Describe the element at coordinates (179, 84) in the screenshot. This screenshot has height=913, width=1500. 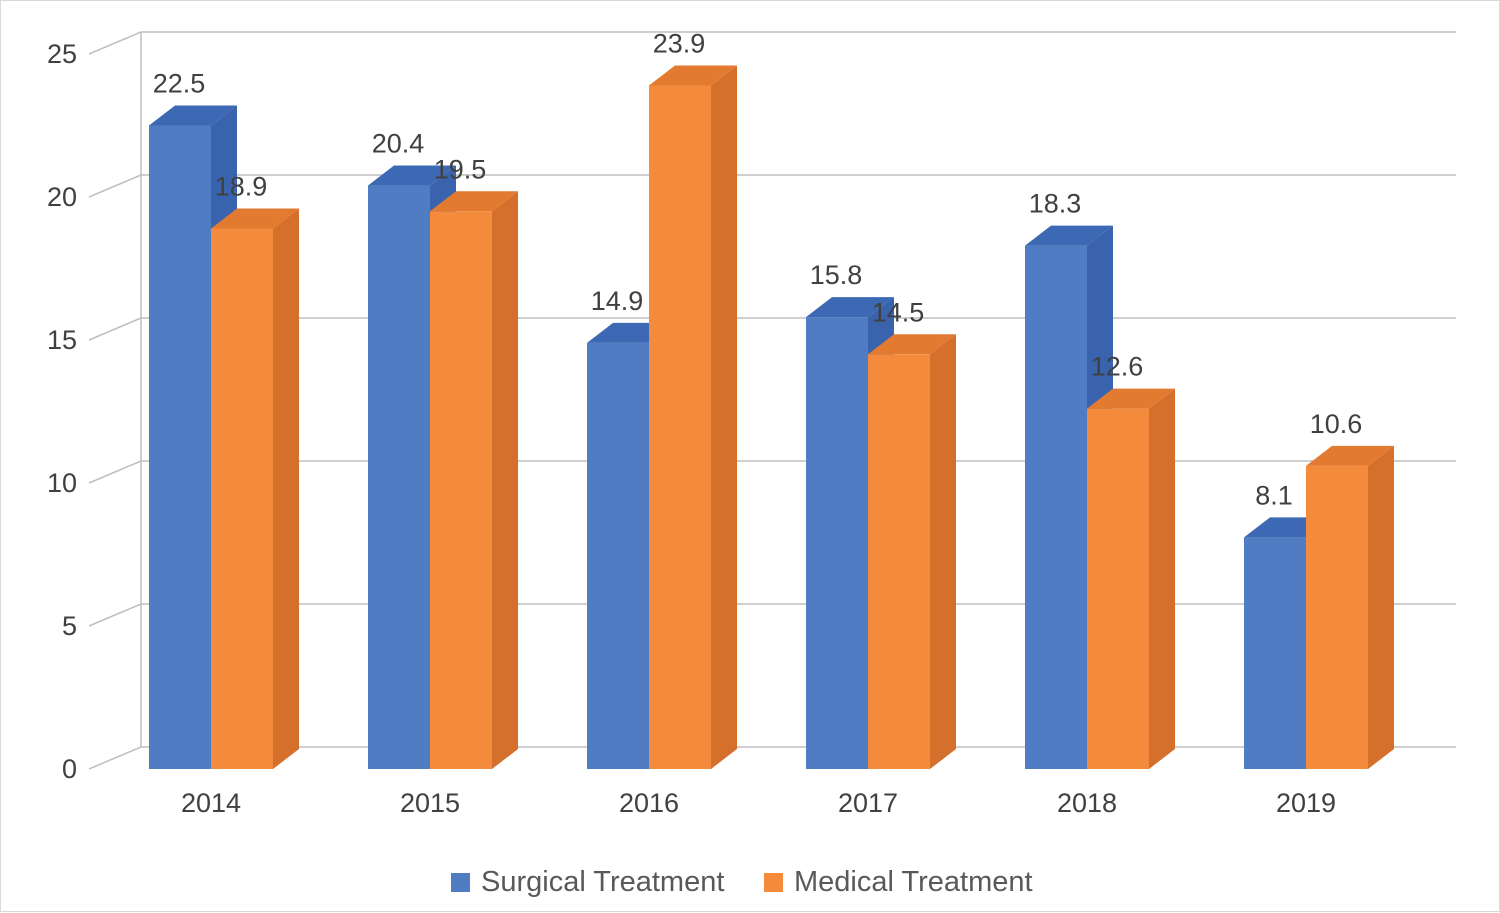
I see `data-label: 22.5` at that location.